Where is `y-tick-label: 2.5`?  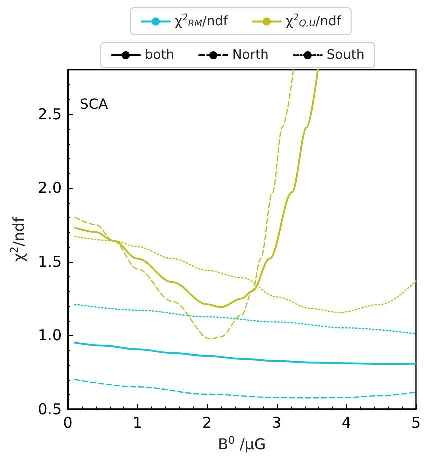
y-tick-label: 2.5 is located at coordinates (50, 114).